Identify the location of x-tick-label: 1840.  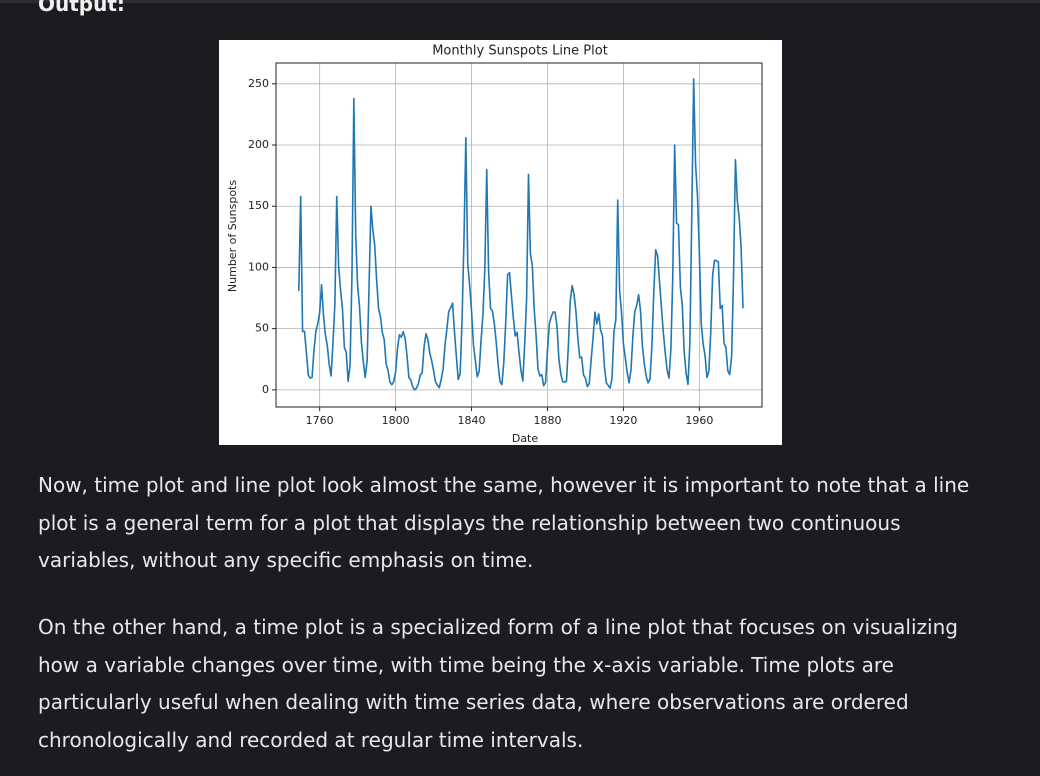
(472, 420).